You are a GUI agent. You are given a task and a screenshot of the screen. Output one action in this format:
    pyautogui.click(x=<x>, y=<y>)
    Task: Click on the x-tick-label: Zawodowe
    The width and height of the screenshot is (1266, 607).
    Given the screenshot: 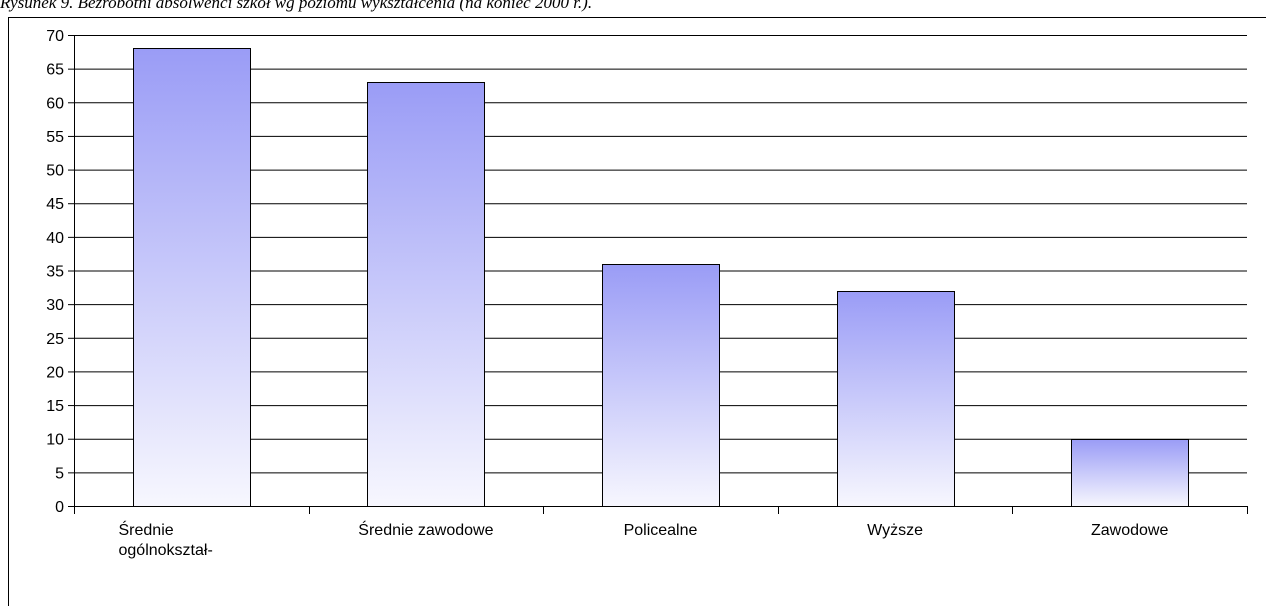 What is the action you would take?
    pyautogui.click(x=1129, y=530)
    